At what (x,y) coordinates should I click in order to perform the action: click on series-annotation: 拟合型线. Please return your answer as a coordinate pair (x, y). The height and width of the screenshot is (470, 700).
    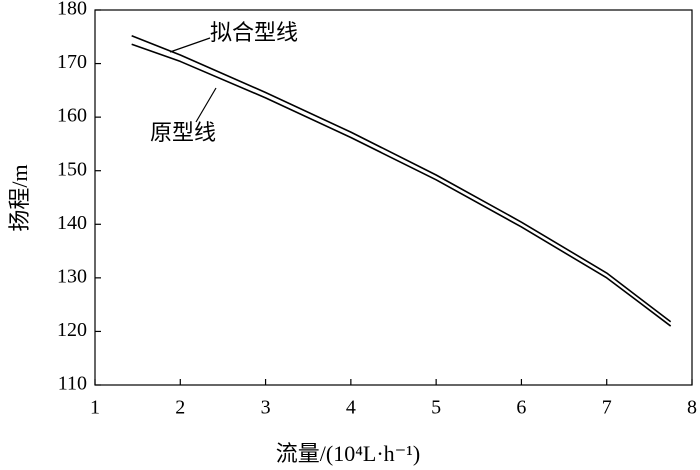
    Looking at the image, I should click on (254, 32).